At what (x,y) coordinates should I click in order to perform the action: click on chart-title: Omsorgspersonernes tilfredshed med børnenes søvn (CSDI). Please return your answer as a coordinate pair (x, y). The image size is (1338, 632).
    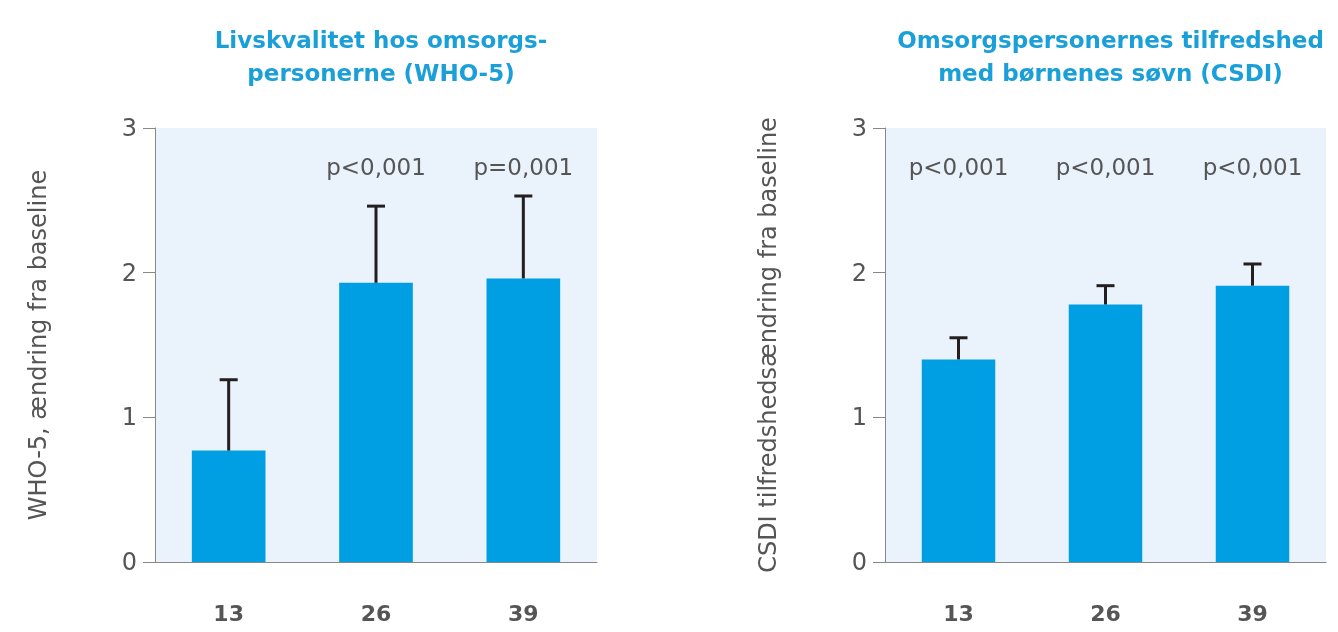
    Looking at the image, I should click on (1110, 56).